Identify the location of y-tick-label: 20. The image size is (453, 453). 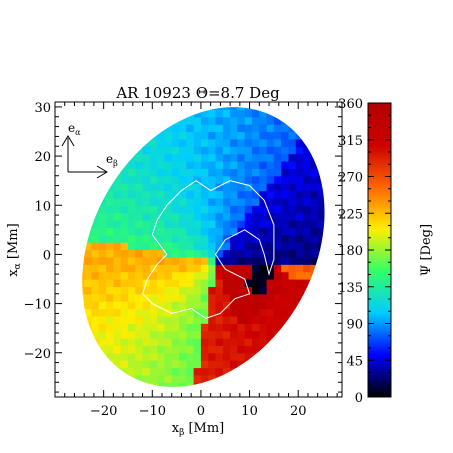
(42, 157).